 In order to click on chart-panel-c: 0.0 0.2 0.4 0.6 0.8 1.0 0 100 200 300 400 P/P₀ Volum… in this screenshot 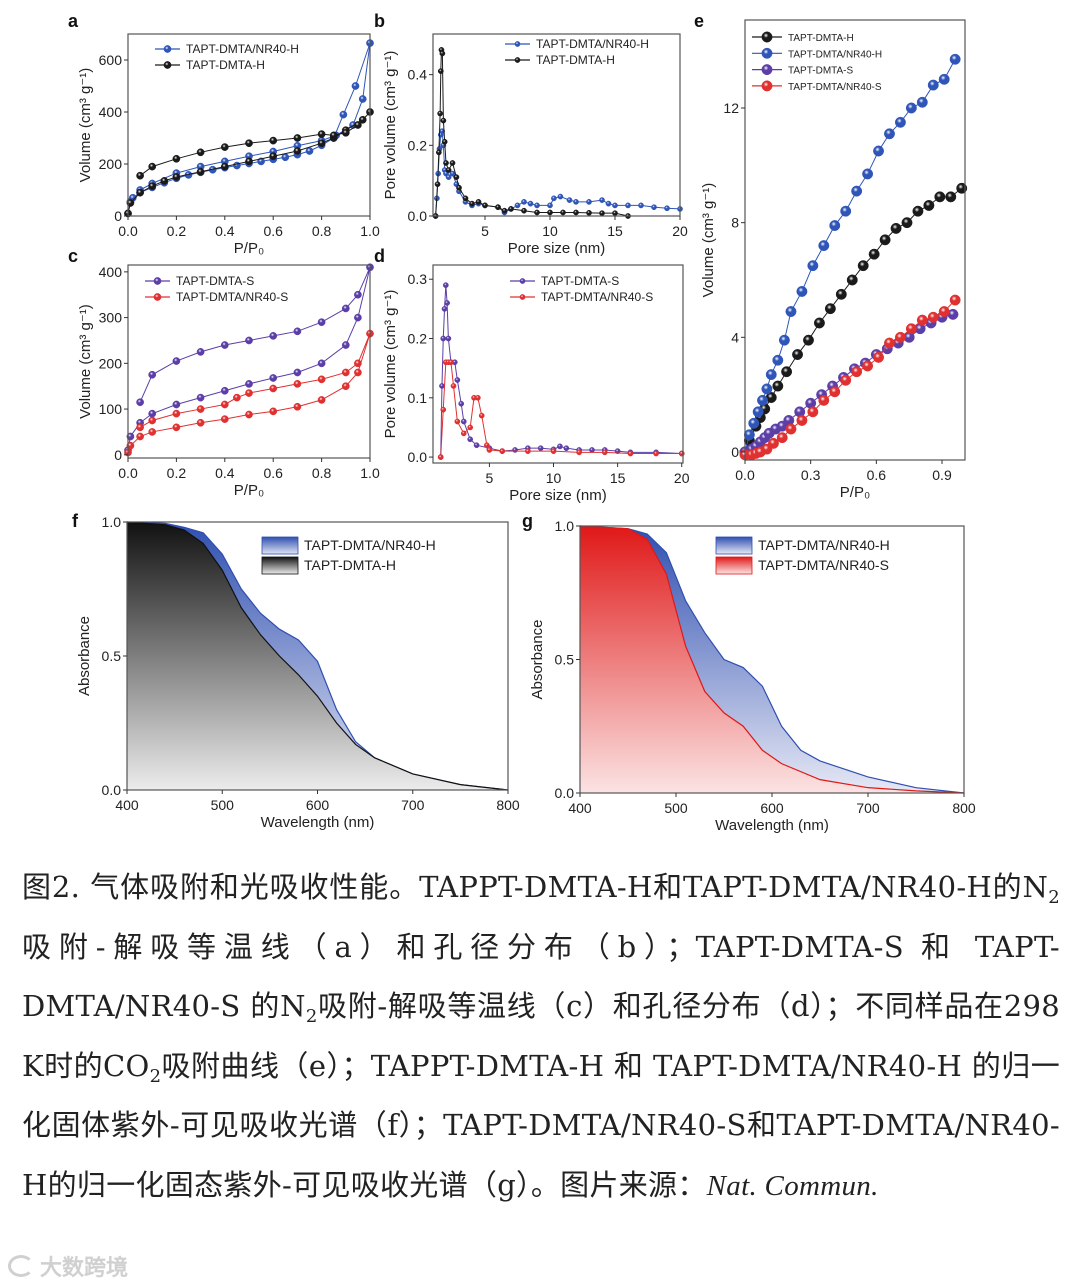, I will do `click(224, 372)`.